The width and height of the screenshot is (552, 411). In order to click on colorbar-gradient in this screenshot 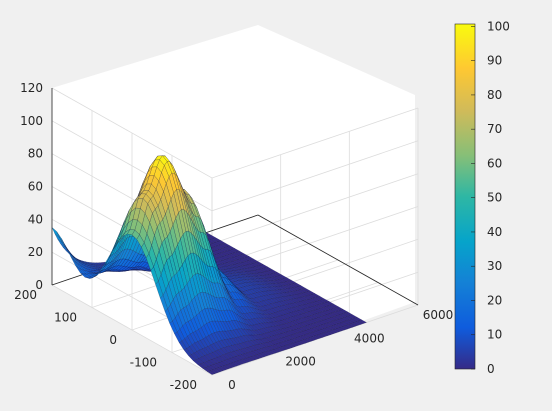, I will do `click(465, 196)`.